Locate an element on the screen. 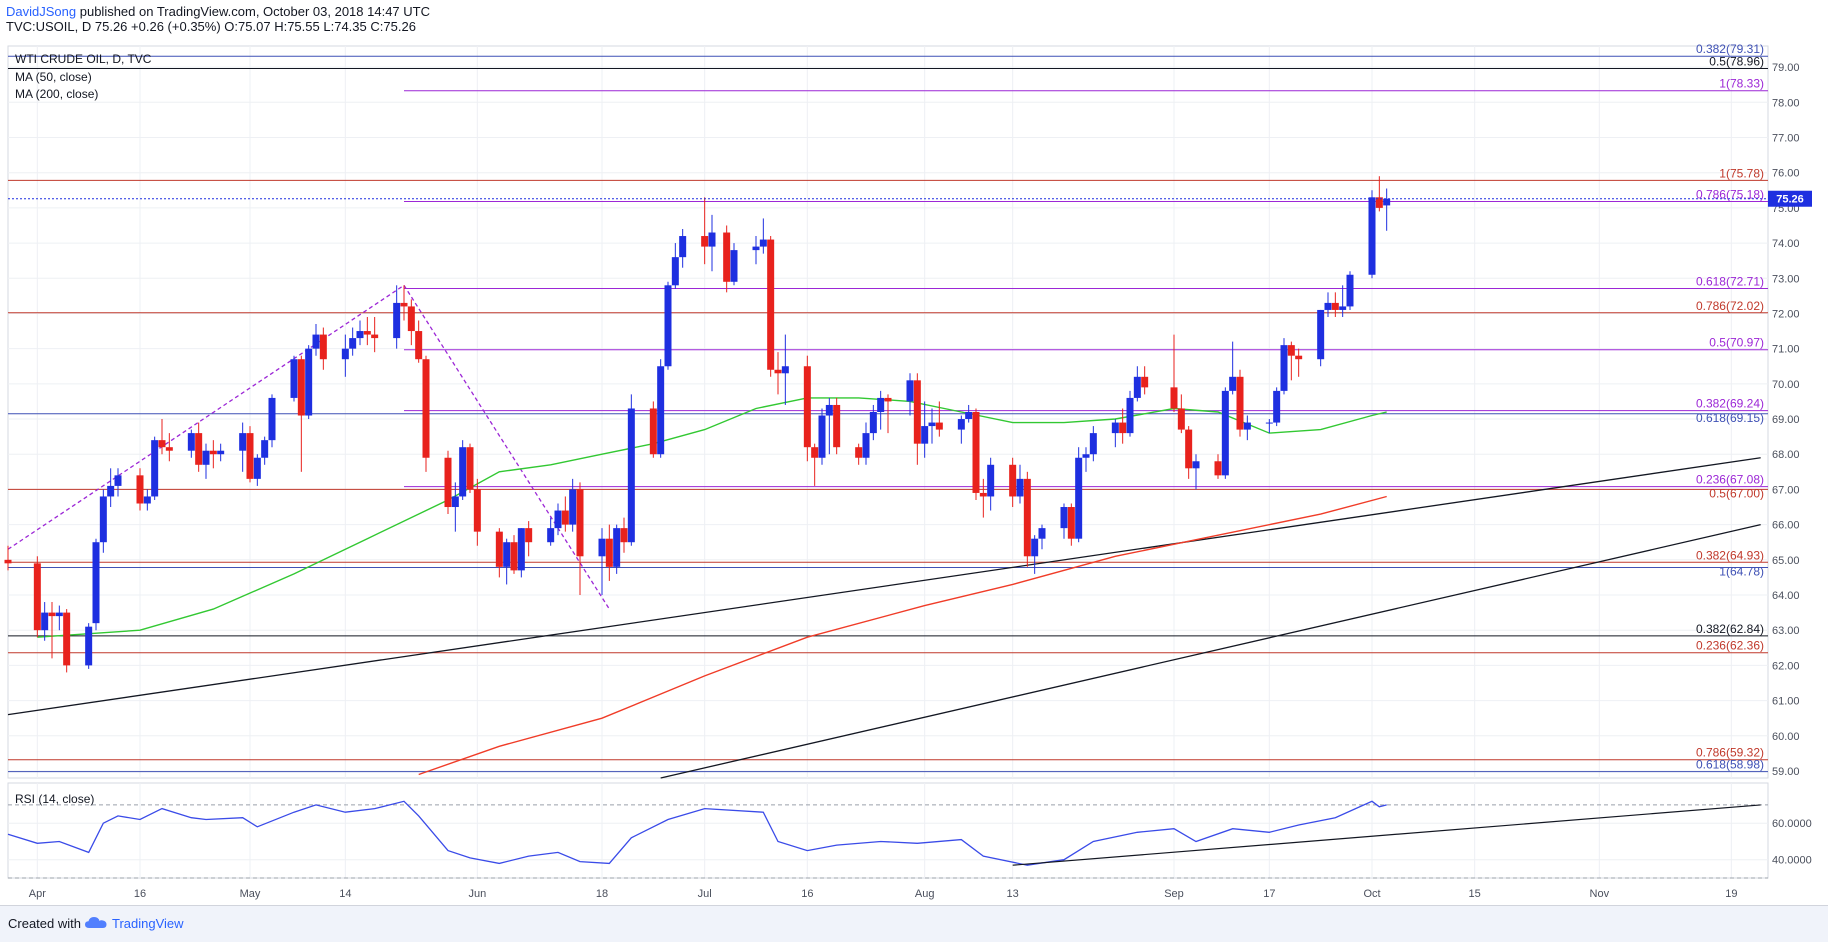  fib-level-label: 0.236(67.08) is located at coordinates (1730, 480).